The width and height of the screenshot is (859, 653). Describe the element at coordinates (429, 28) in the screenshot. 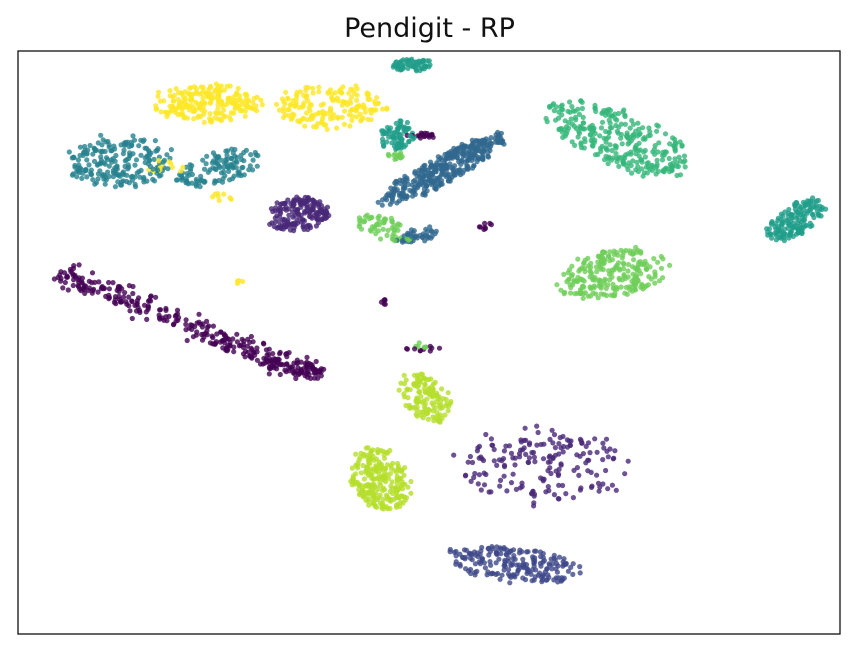

I see `chart-title: Pendigit - RP` at that location.